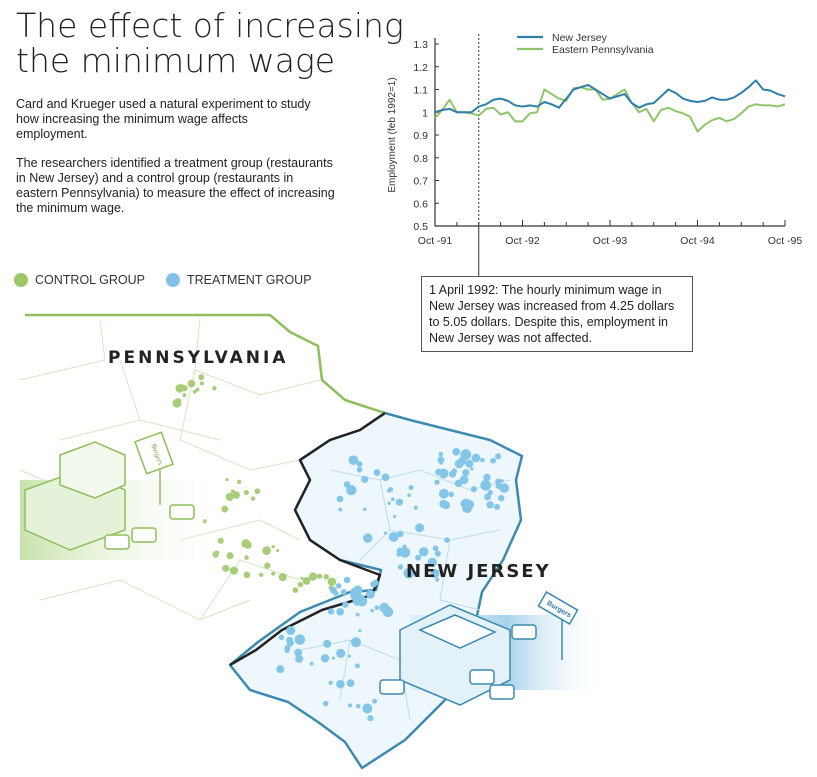  What do you see at coordinates (420, 45) in the screenshot?
I see `y-tick-label: 1.3` at bounding box center [420, 45].